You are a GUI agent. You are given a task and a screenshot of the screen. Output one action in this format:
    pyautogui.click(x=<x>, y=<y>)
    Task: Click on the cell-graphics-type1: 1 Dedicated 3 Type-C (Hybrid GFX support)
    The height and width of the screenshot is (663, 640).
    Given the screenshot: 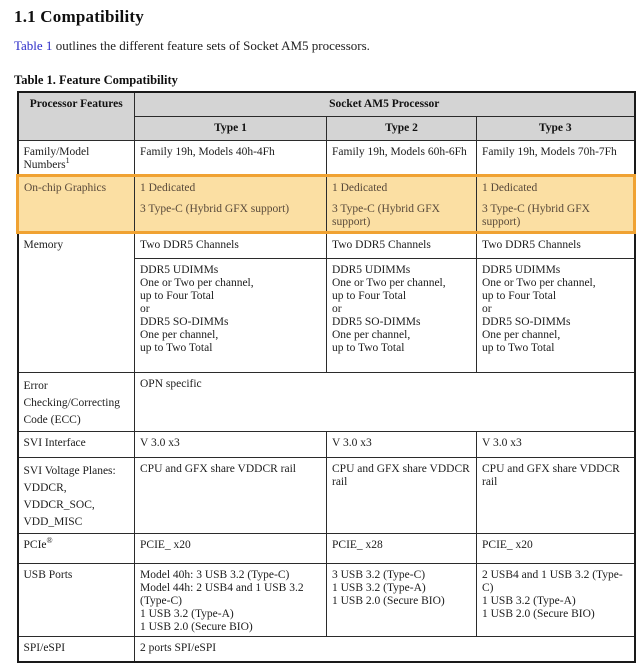 What is the action you would take?
    pyautogui.click(x=230, y=203)
    